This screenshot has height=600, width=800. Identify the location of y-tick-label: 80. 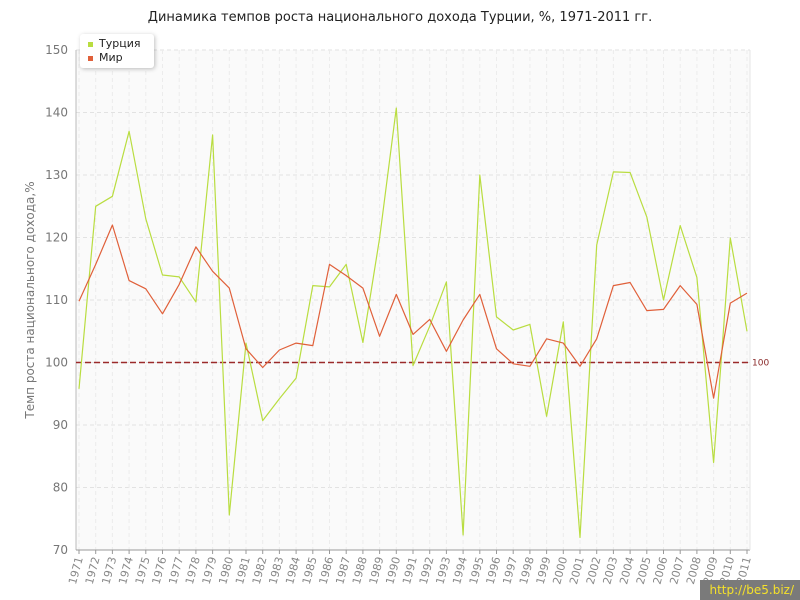
(60, 488).